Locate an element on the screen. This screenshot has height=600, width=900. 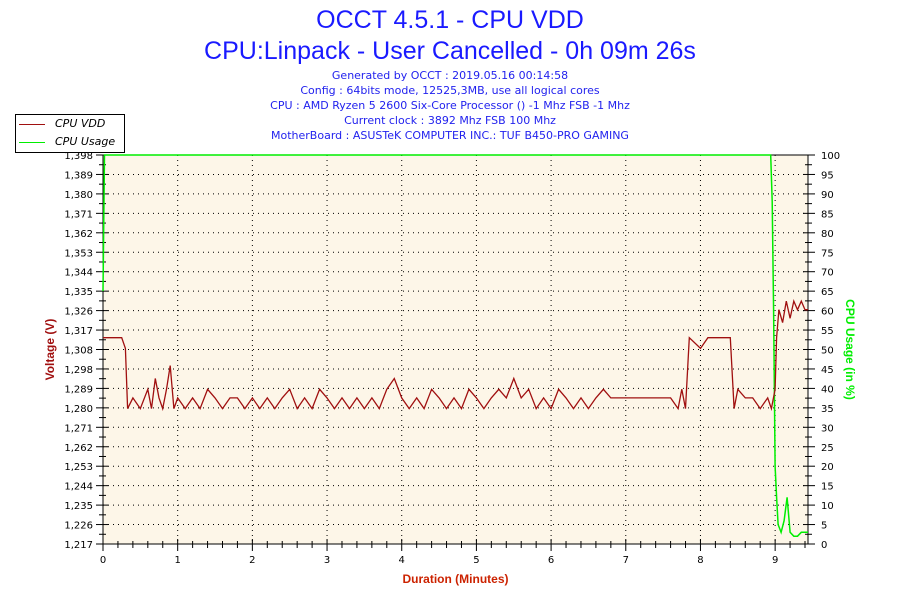
y2-tick-label: 95 is located at coordinates (827, 175).